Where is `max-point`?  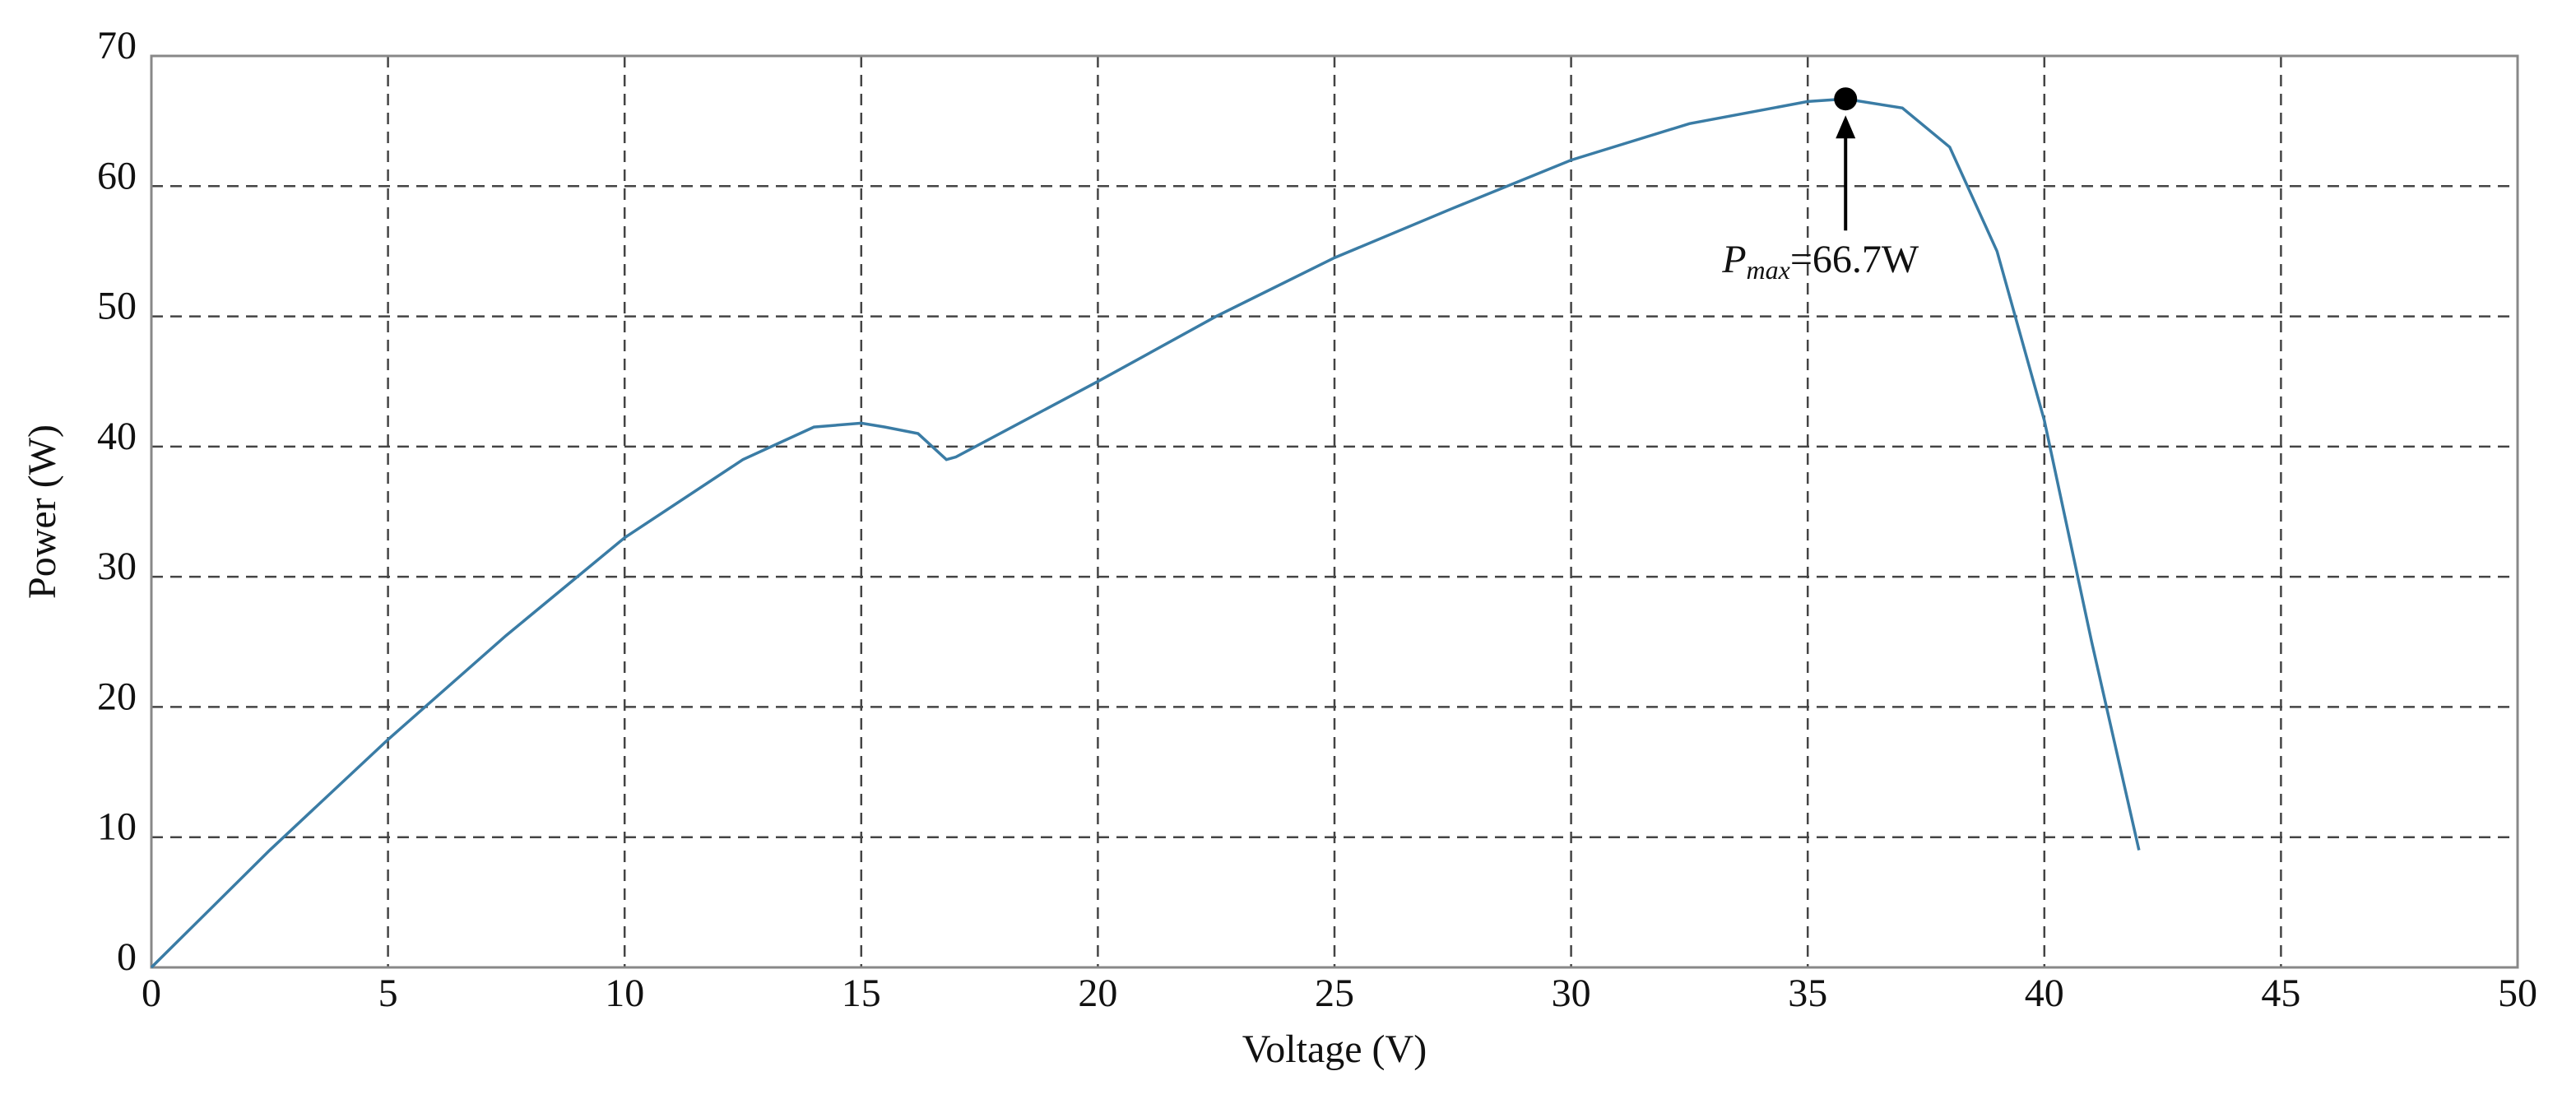
max-point is located at coordinates (1846, 99).